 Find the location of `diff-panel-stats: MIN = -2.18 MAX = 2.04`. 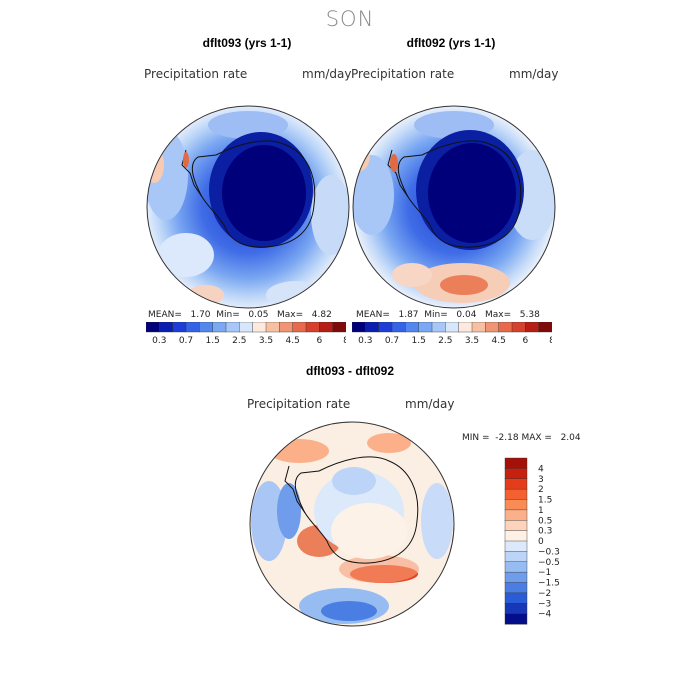

diff-panel-stats: MIN = -2.18 MAX = 2.04 is located at coordinates (521, 438).